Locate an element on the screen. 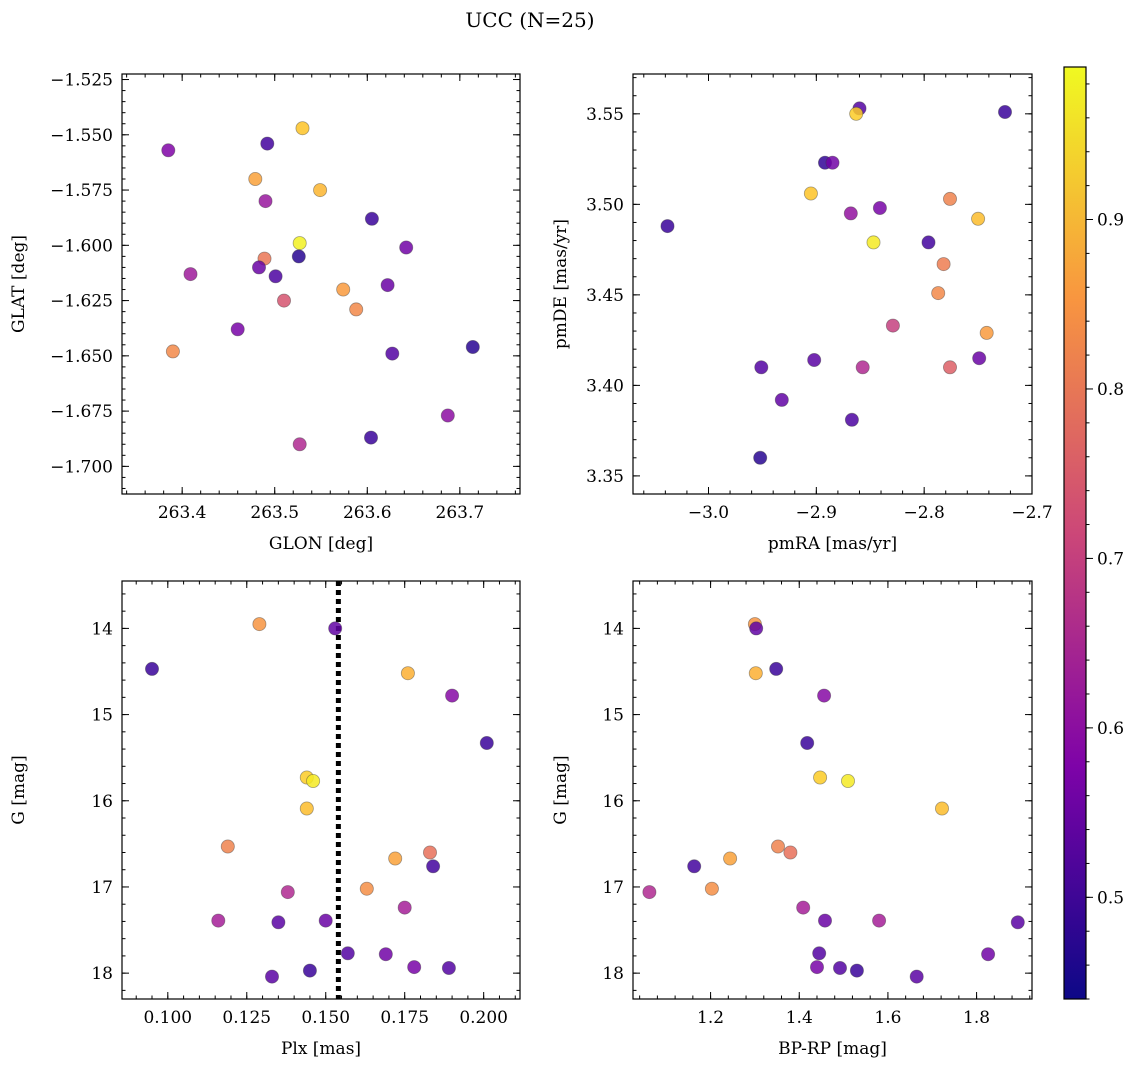 The height and width of the screenshot is (1067, 1136). y-tick-label: 3.40 is located at coordinates (605, 386).